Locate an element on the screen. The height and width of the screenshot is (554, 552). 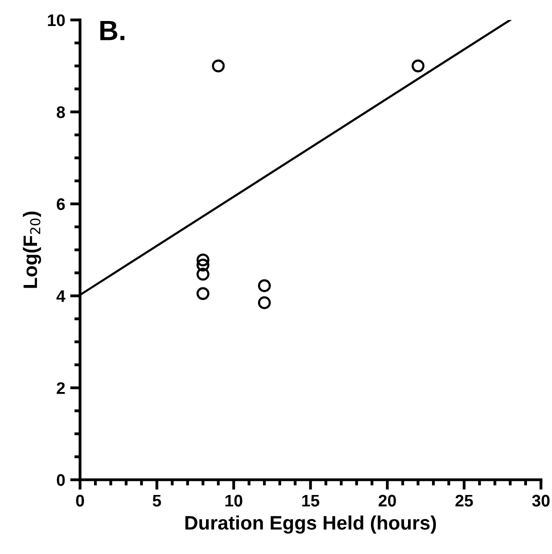
x-tick-label: 25 is located at coordinates (464, 500).